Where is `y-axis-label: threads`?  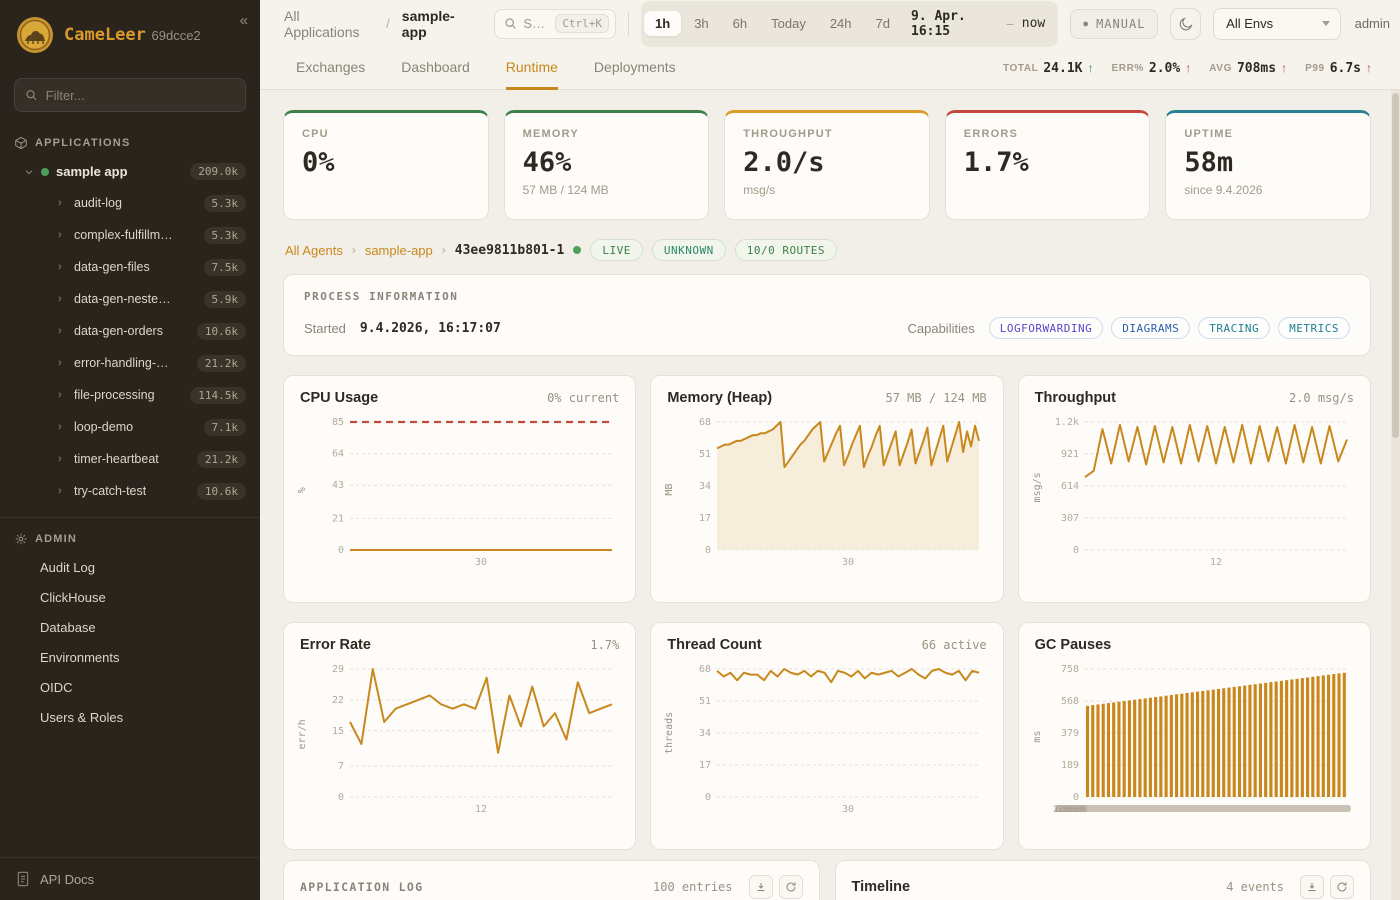
y-axis-label: threads is located at coordinates (670, 733).